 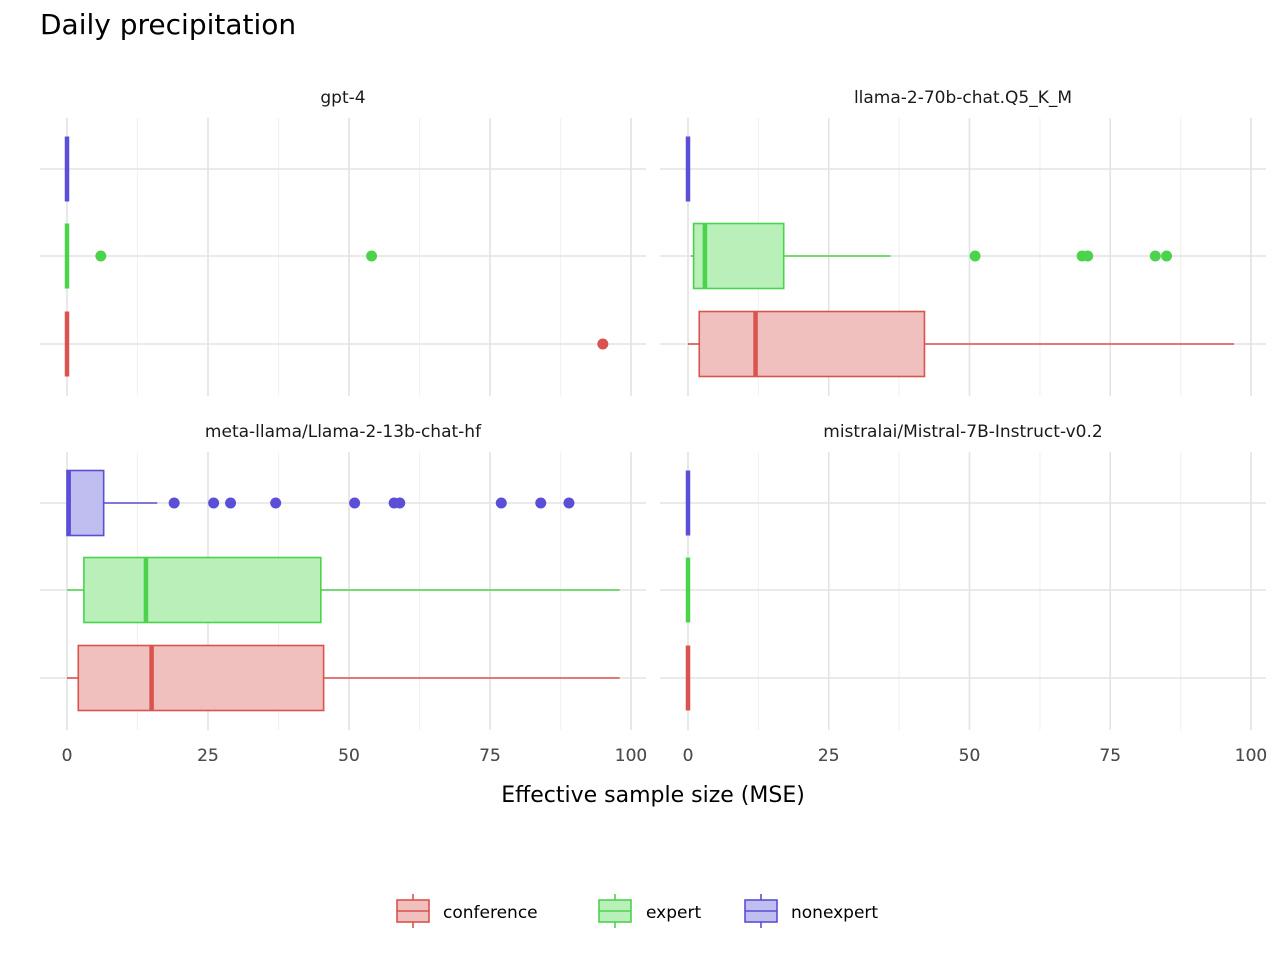 I want to click on legend-item-conference: conference, so click(x=467, y=911).